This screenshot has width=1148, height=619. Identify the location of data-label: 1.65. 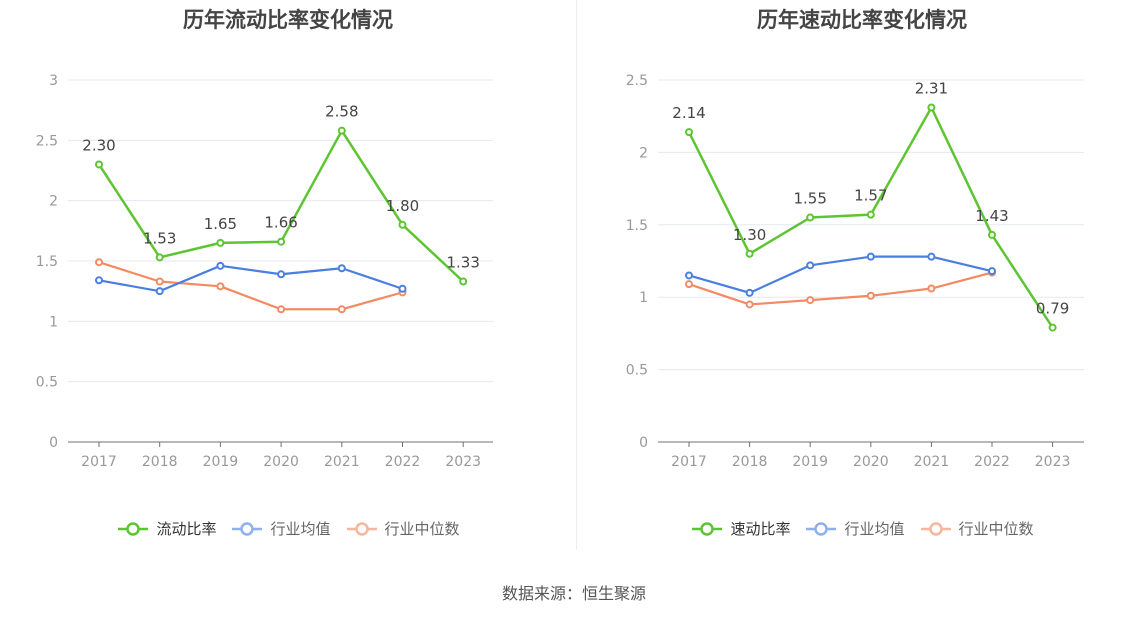
(220, 224).